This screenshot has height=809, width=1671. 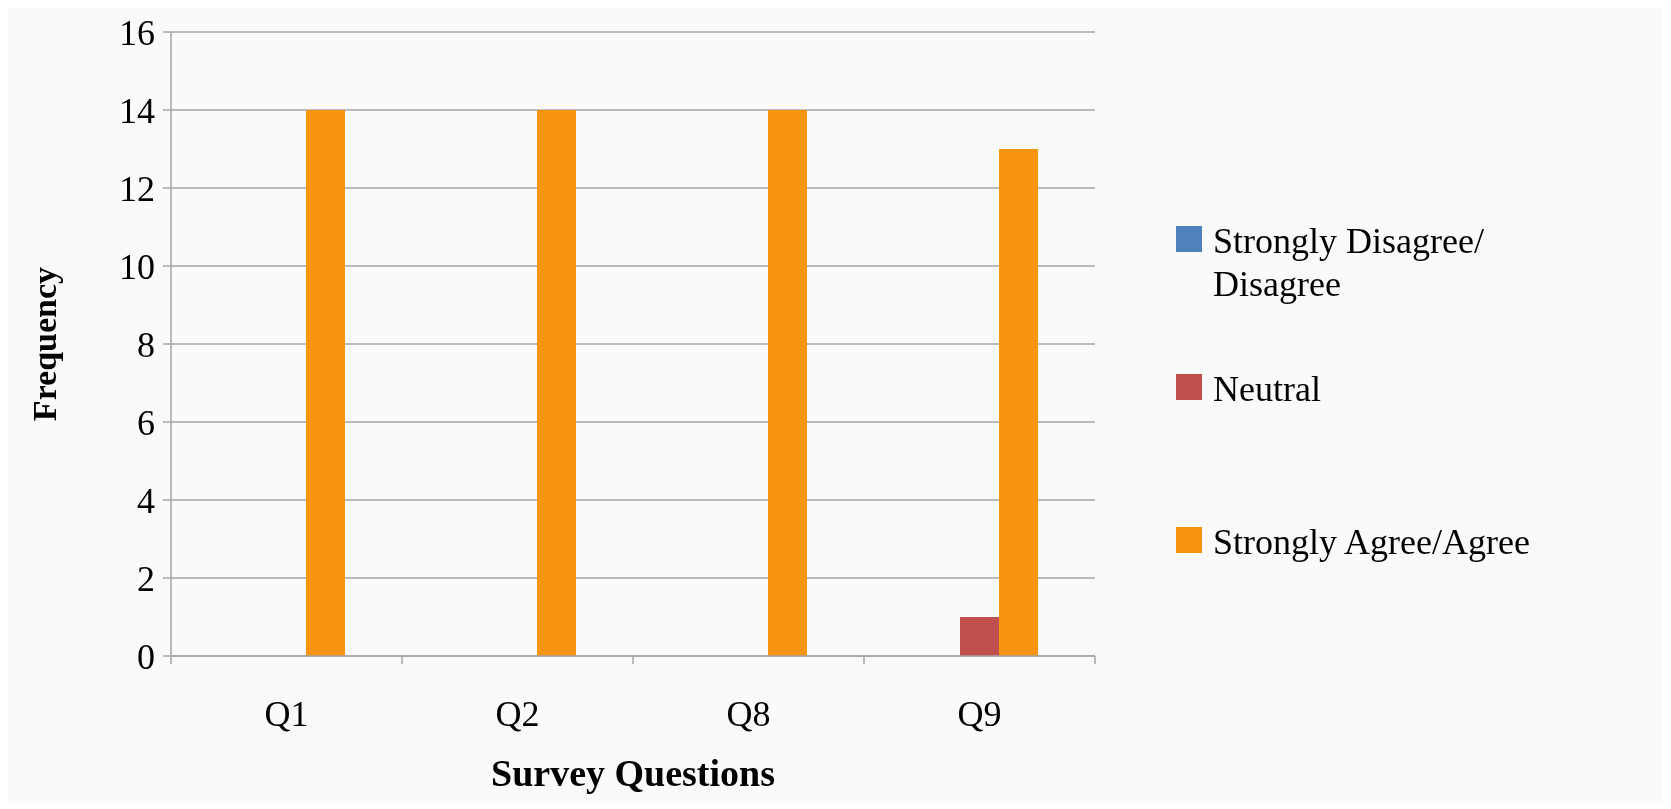 I want to click on x-tick-label: Q9, so click(x=979, y=714).